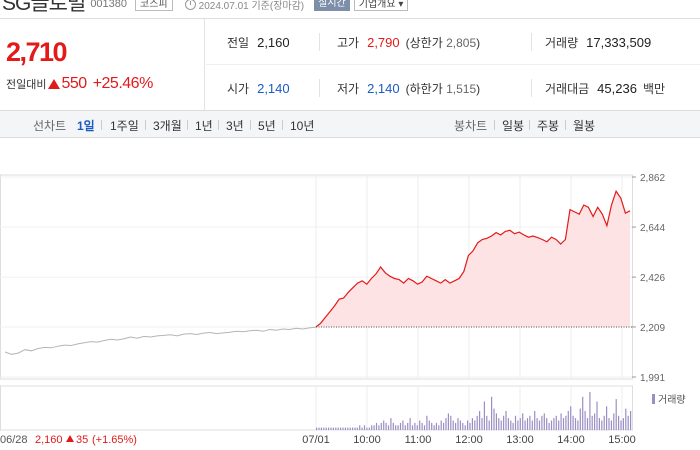 The width and height of the screenshot is (700, 450). I want to click on corp-overview-dropdown: 기업개요 ▾, so click(381, 5).